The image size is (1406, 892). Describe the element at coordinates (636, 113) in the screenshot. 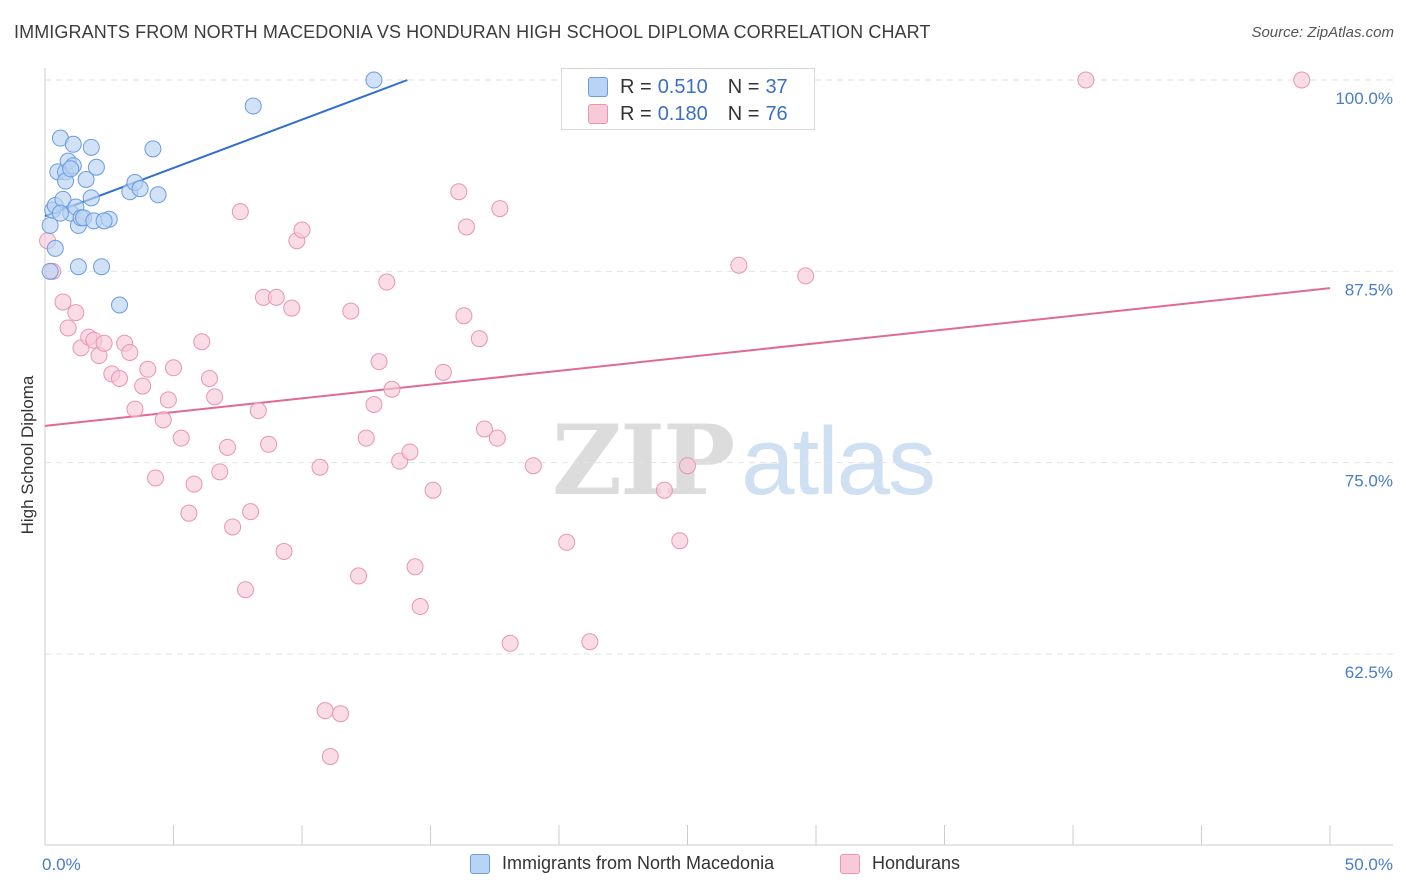

I see `legend-r-label: R =` at that location.